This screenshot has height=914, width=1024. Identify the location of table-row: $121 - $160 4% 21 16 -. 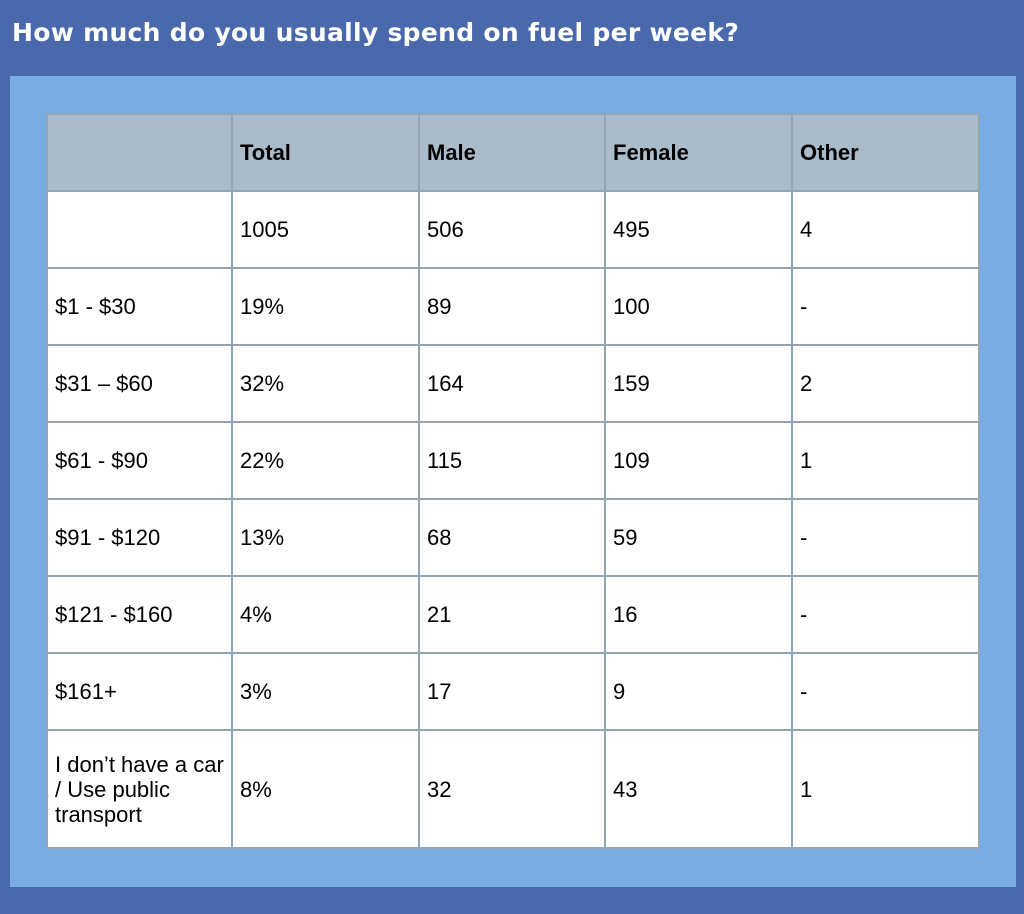
(513, 614).